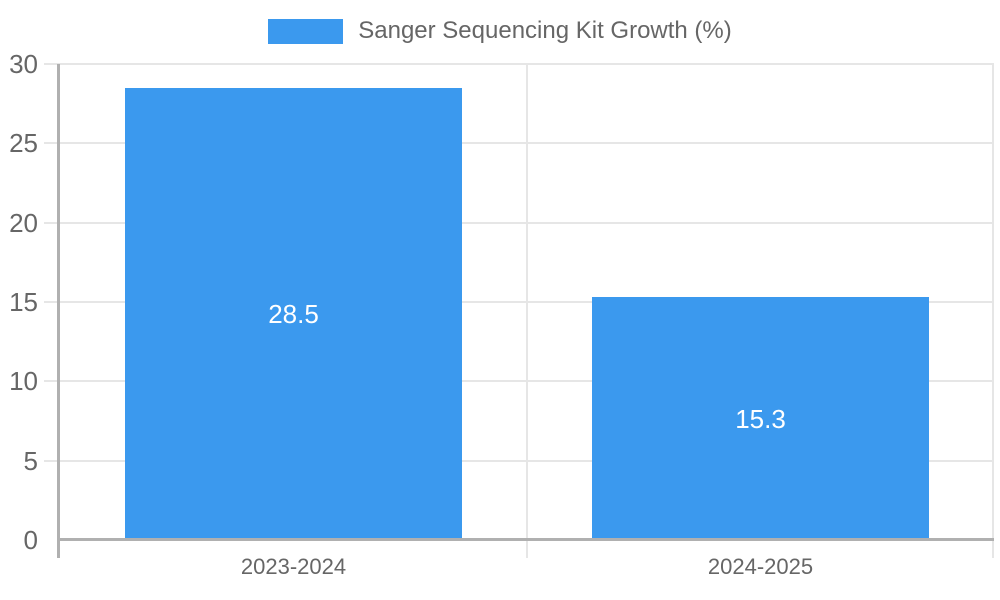 The image size is (1000, 600). I want to click on legend-swatch-icon, so click(306, 31).